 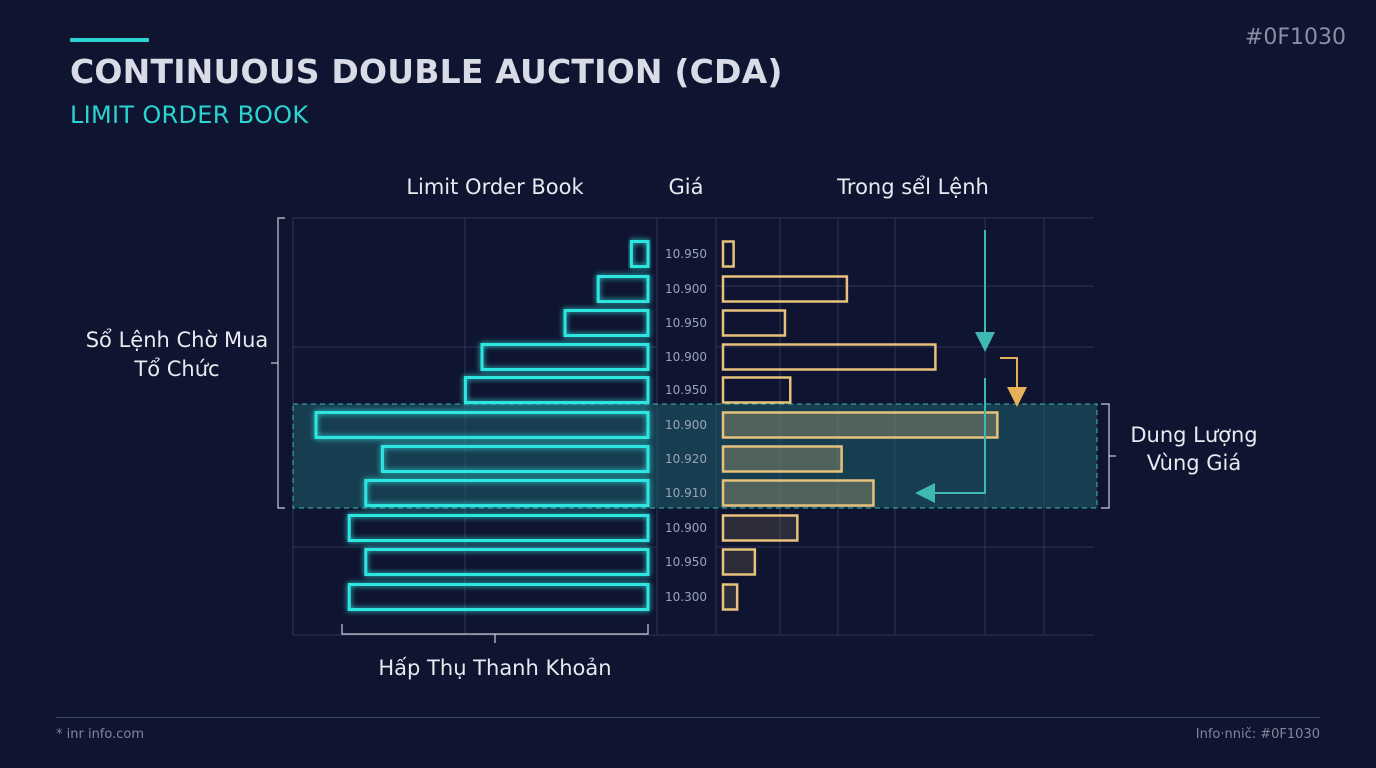 I want to click on footer-source: * inr info.com, so click(x=100, y=734).